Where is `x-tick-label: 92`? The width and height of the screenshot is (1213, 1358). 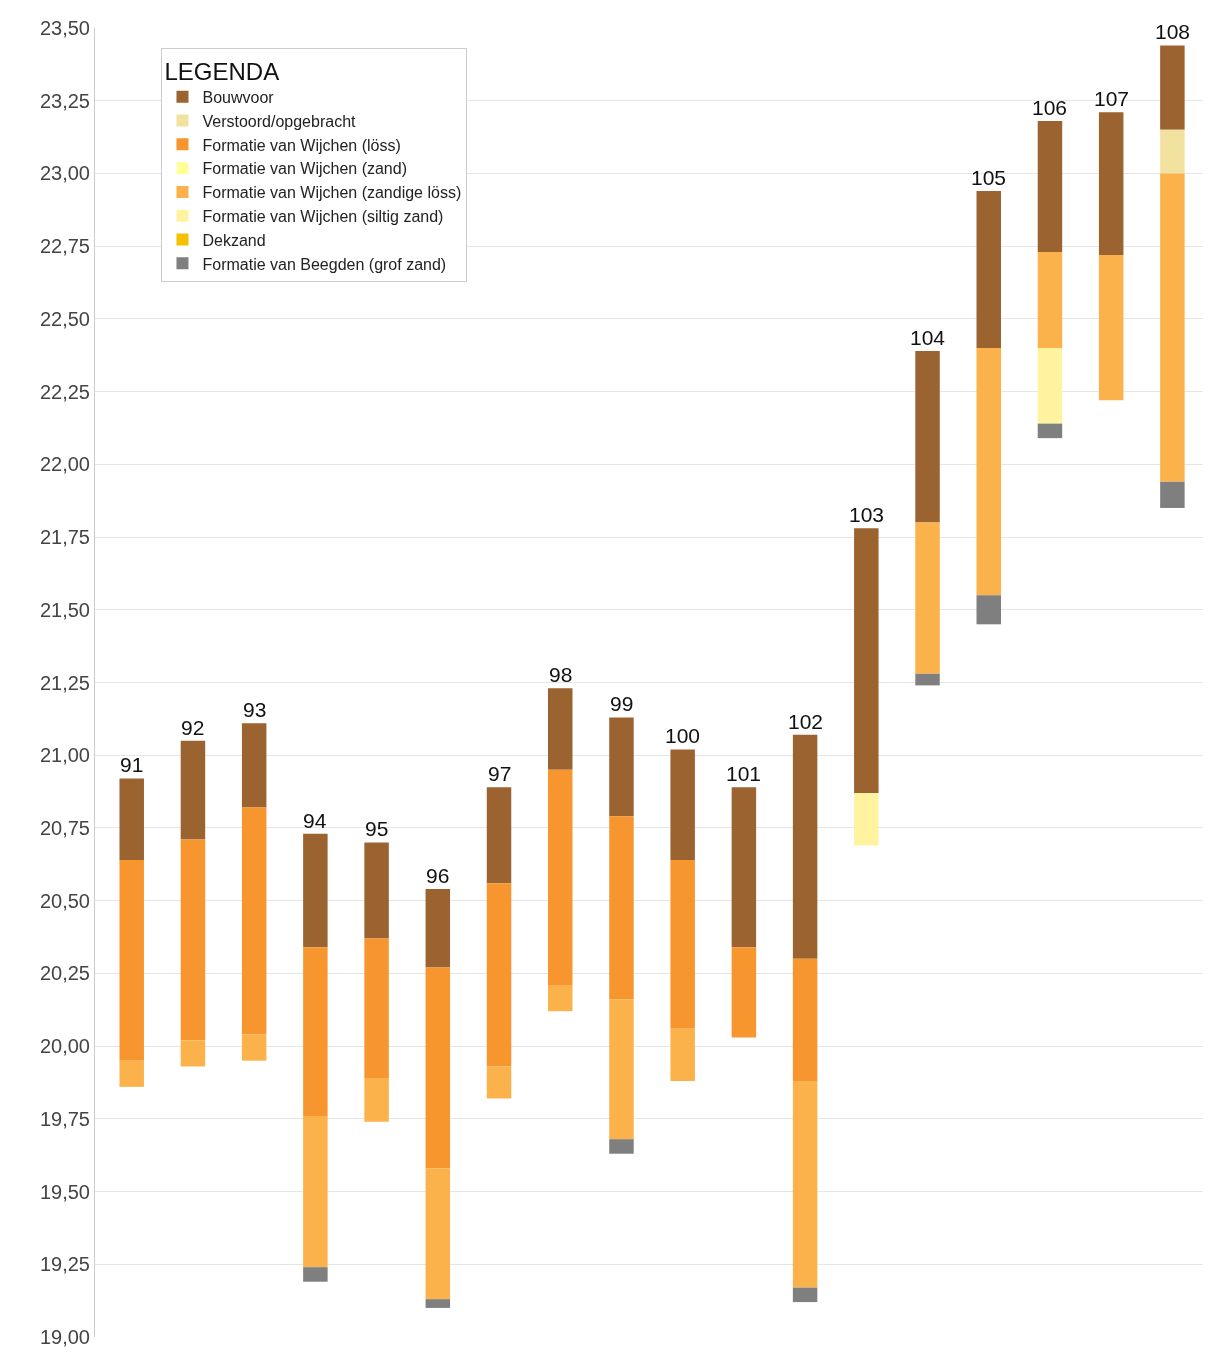
x-tick-label: 92 is located at coordinates (193, 727).